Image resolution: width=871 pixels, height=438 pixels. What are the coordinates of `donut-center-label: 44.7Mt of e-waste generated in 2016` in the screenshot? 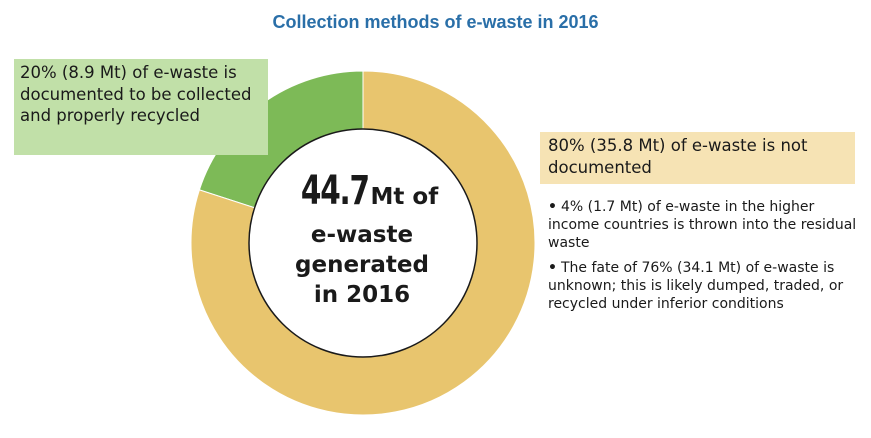 It's located at (362, 240).